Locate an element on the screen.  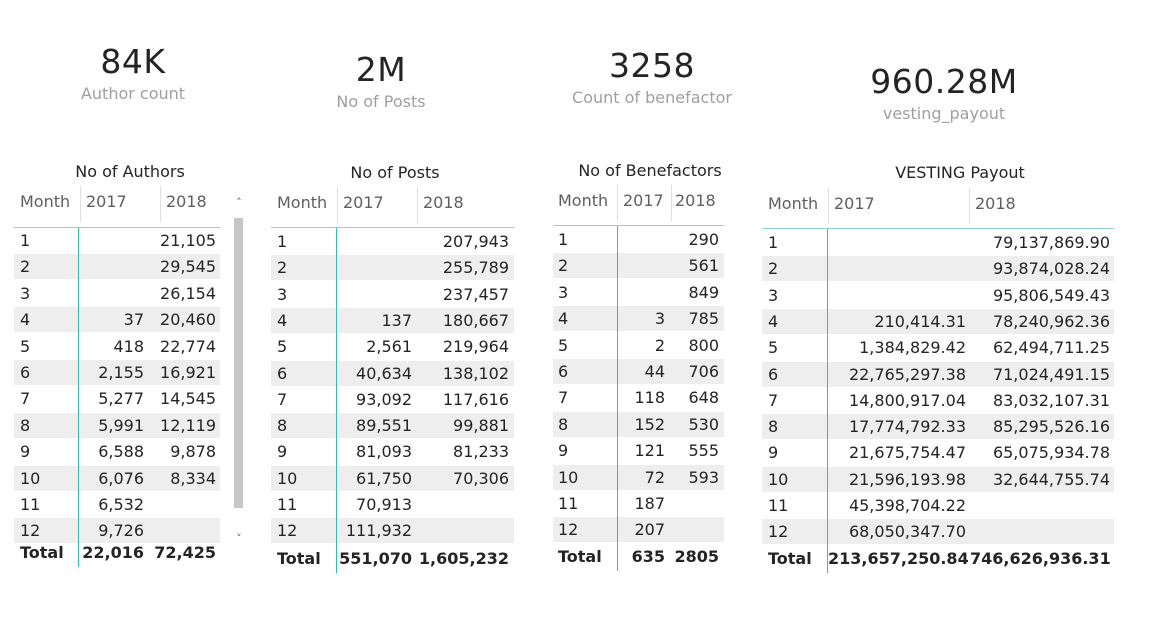
table-row: 1 290 is located at coordinates (638, 239).